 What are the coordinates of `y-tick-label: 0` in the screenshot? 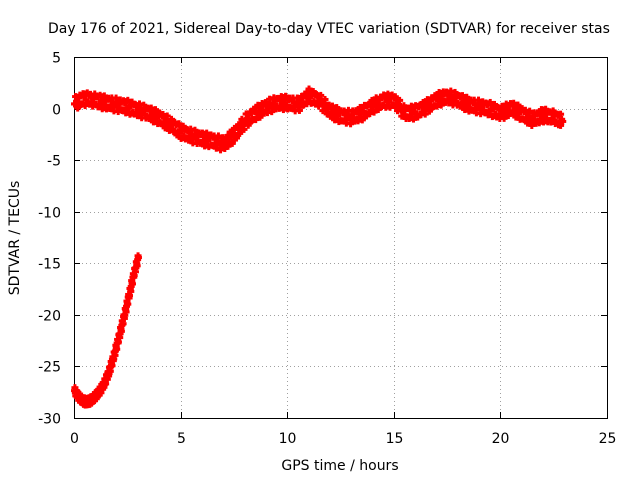 It's located at (56, 111).